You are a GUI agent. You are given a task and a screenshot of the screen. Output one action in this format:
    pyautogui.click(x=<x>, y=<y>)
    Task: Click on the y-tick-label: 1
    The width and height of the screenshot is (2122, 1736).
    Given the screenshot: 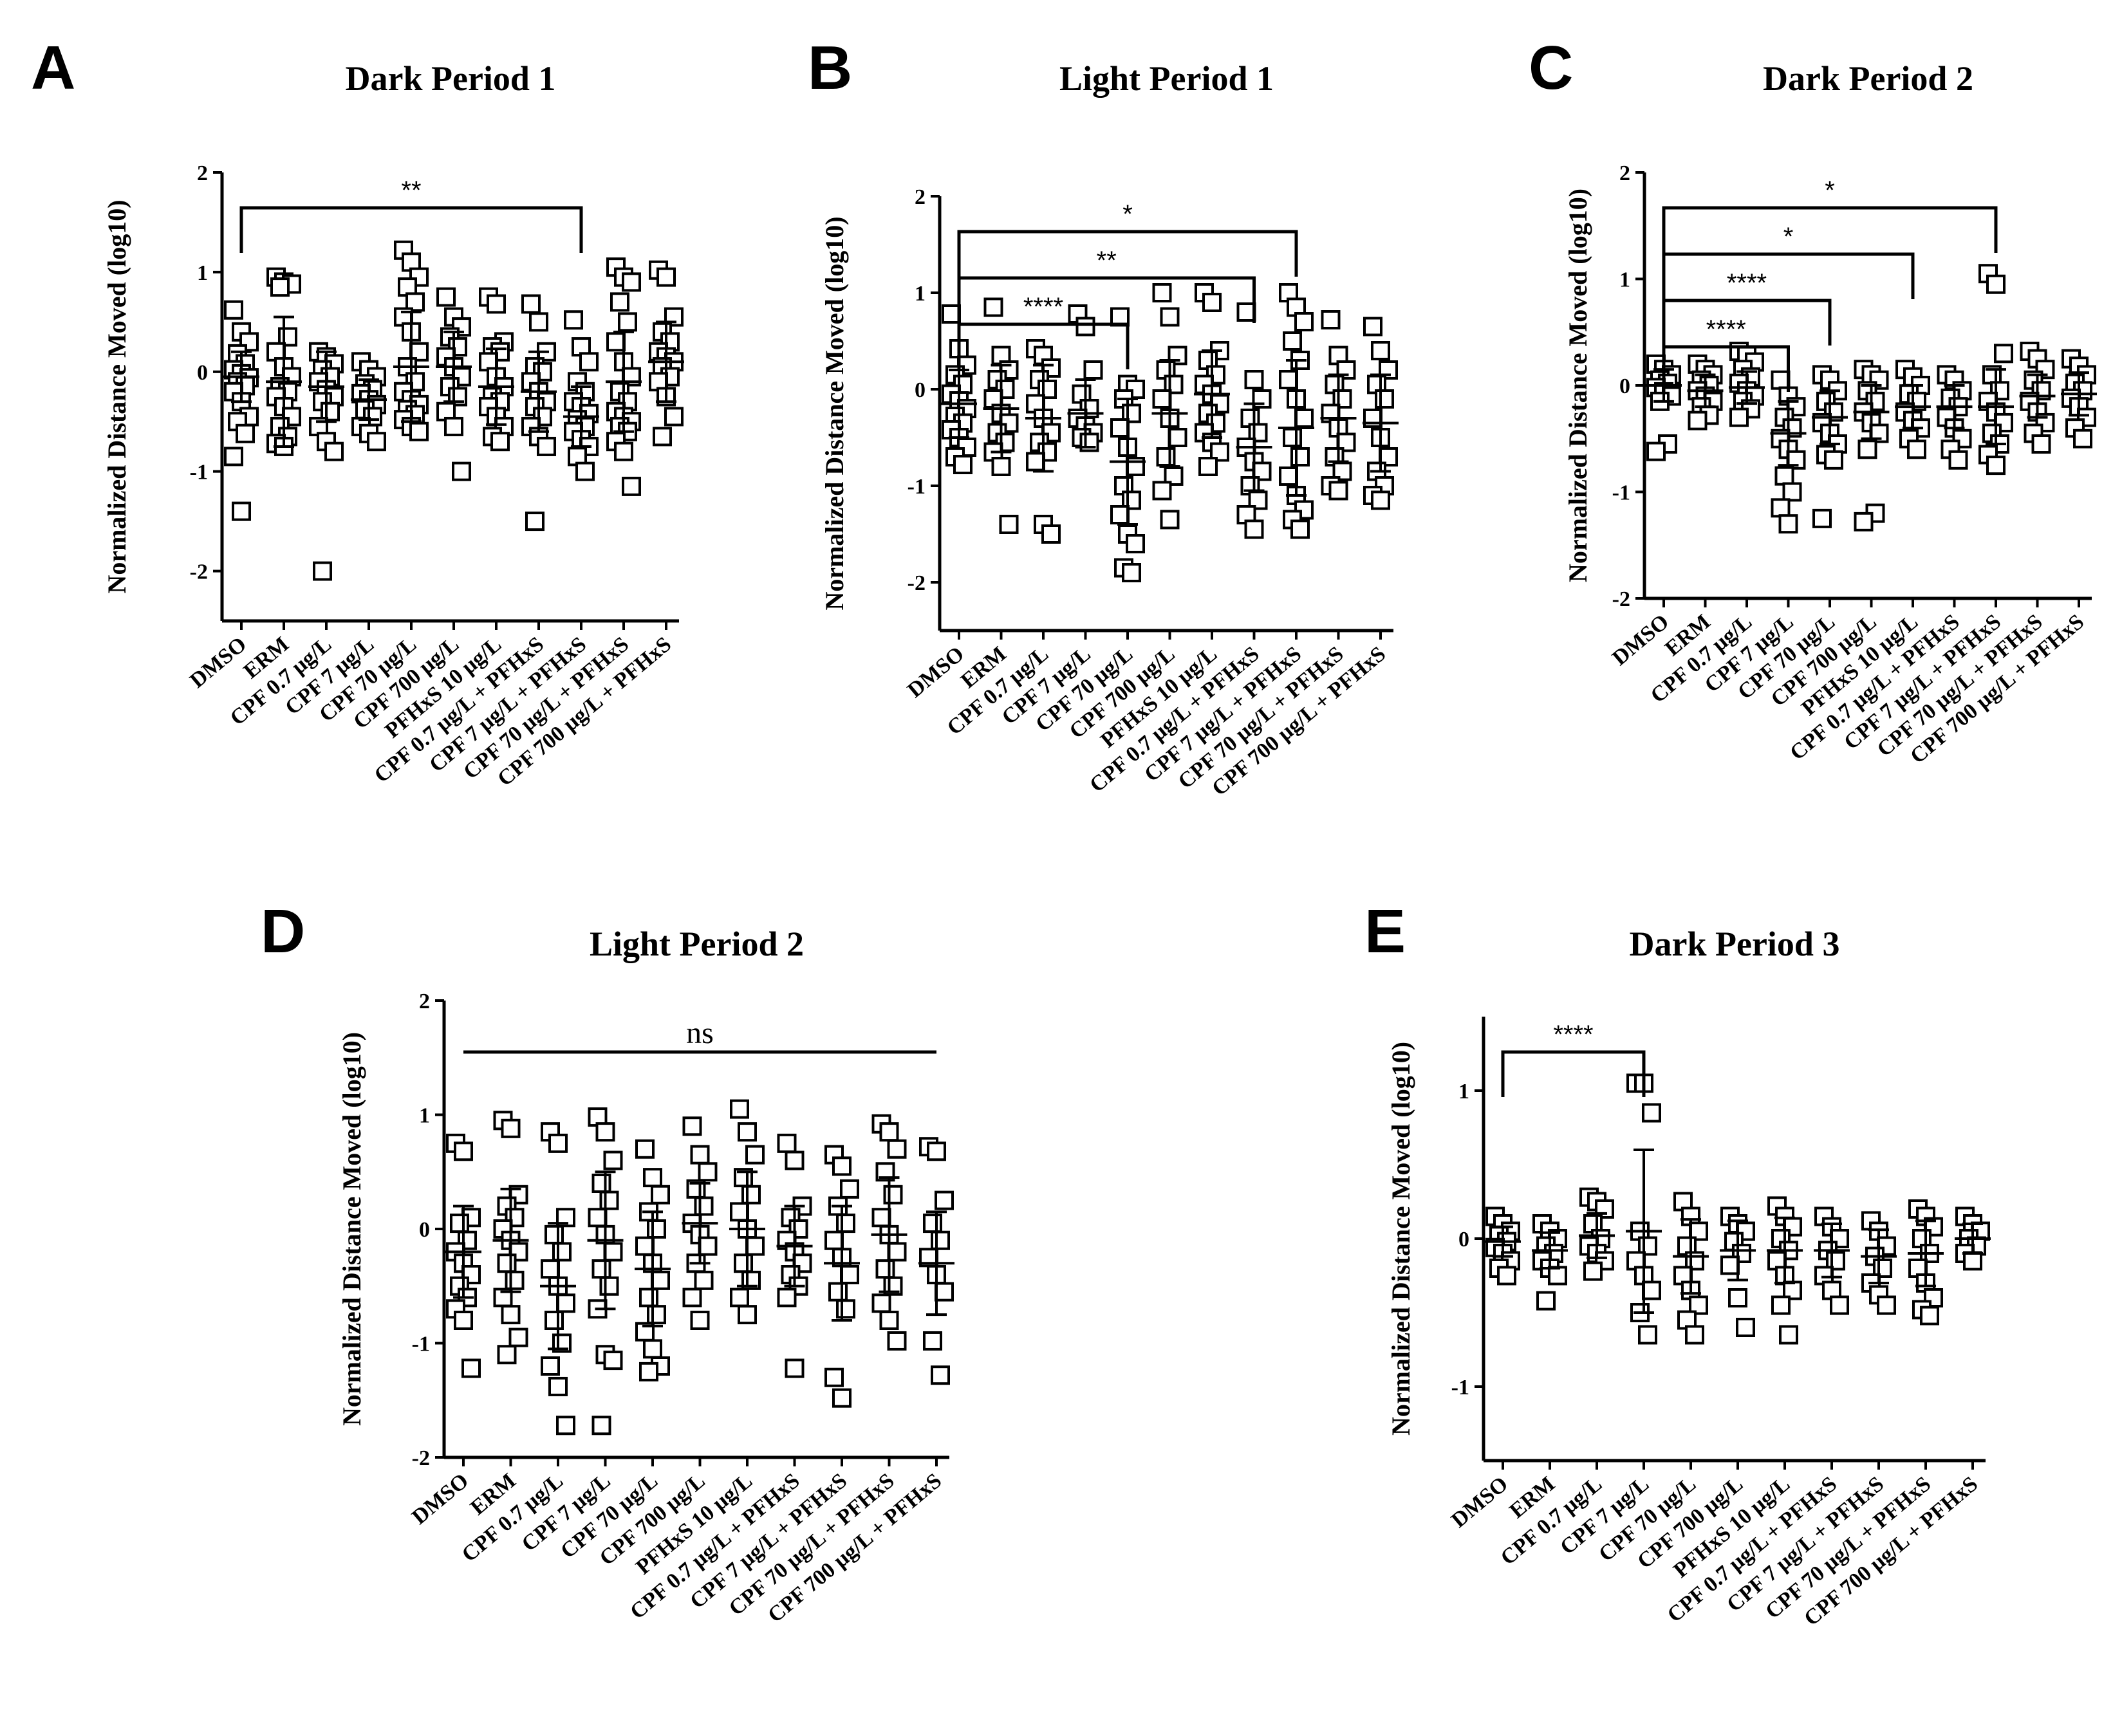 What is the action you would take?
    pyautogui.click(x=920, y=294)
    